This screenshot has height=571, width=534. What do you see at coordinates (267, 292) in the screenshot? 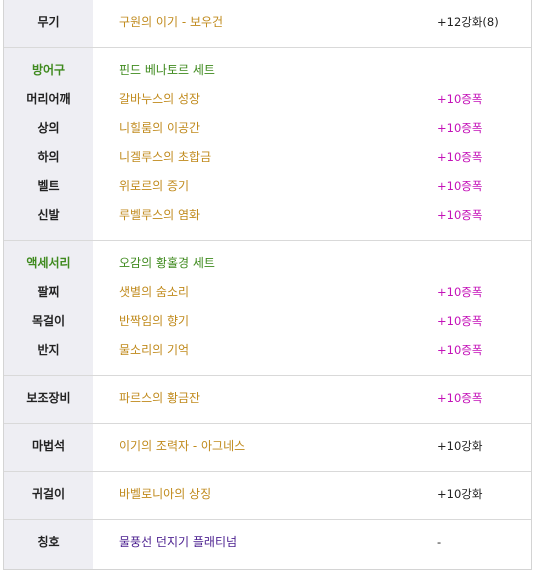
I see `accessory-item-row: 팔찌 샛별의 숨소리 +10증폭` at bounding box center [267, 292].